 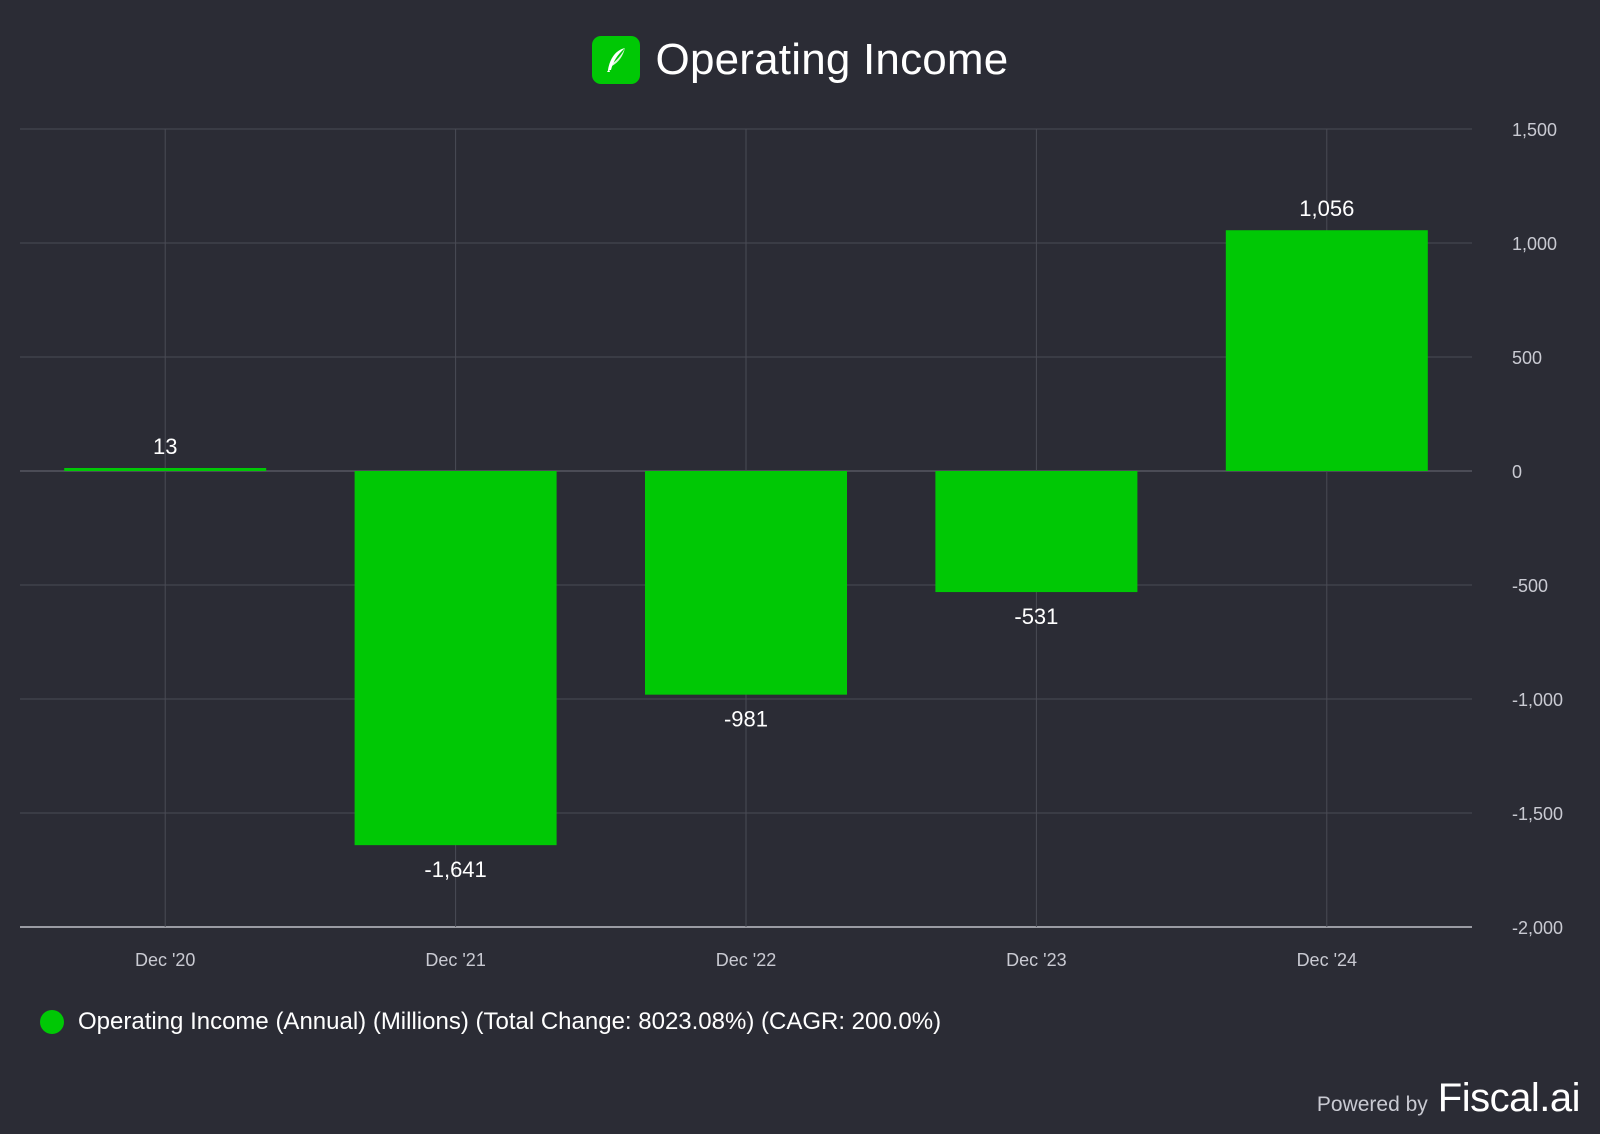 I want to click on y-tick-label: -1,500, so click(x=1537, y=814).